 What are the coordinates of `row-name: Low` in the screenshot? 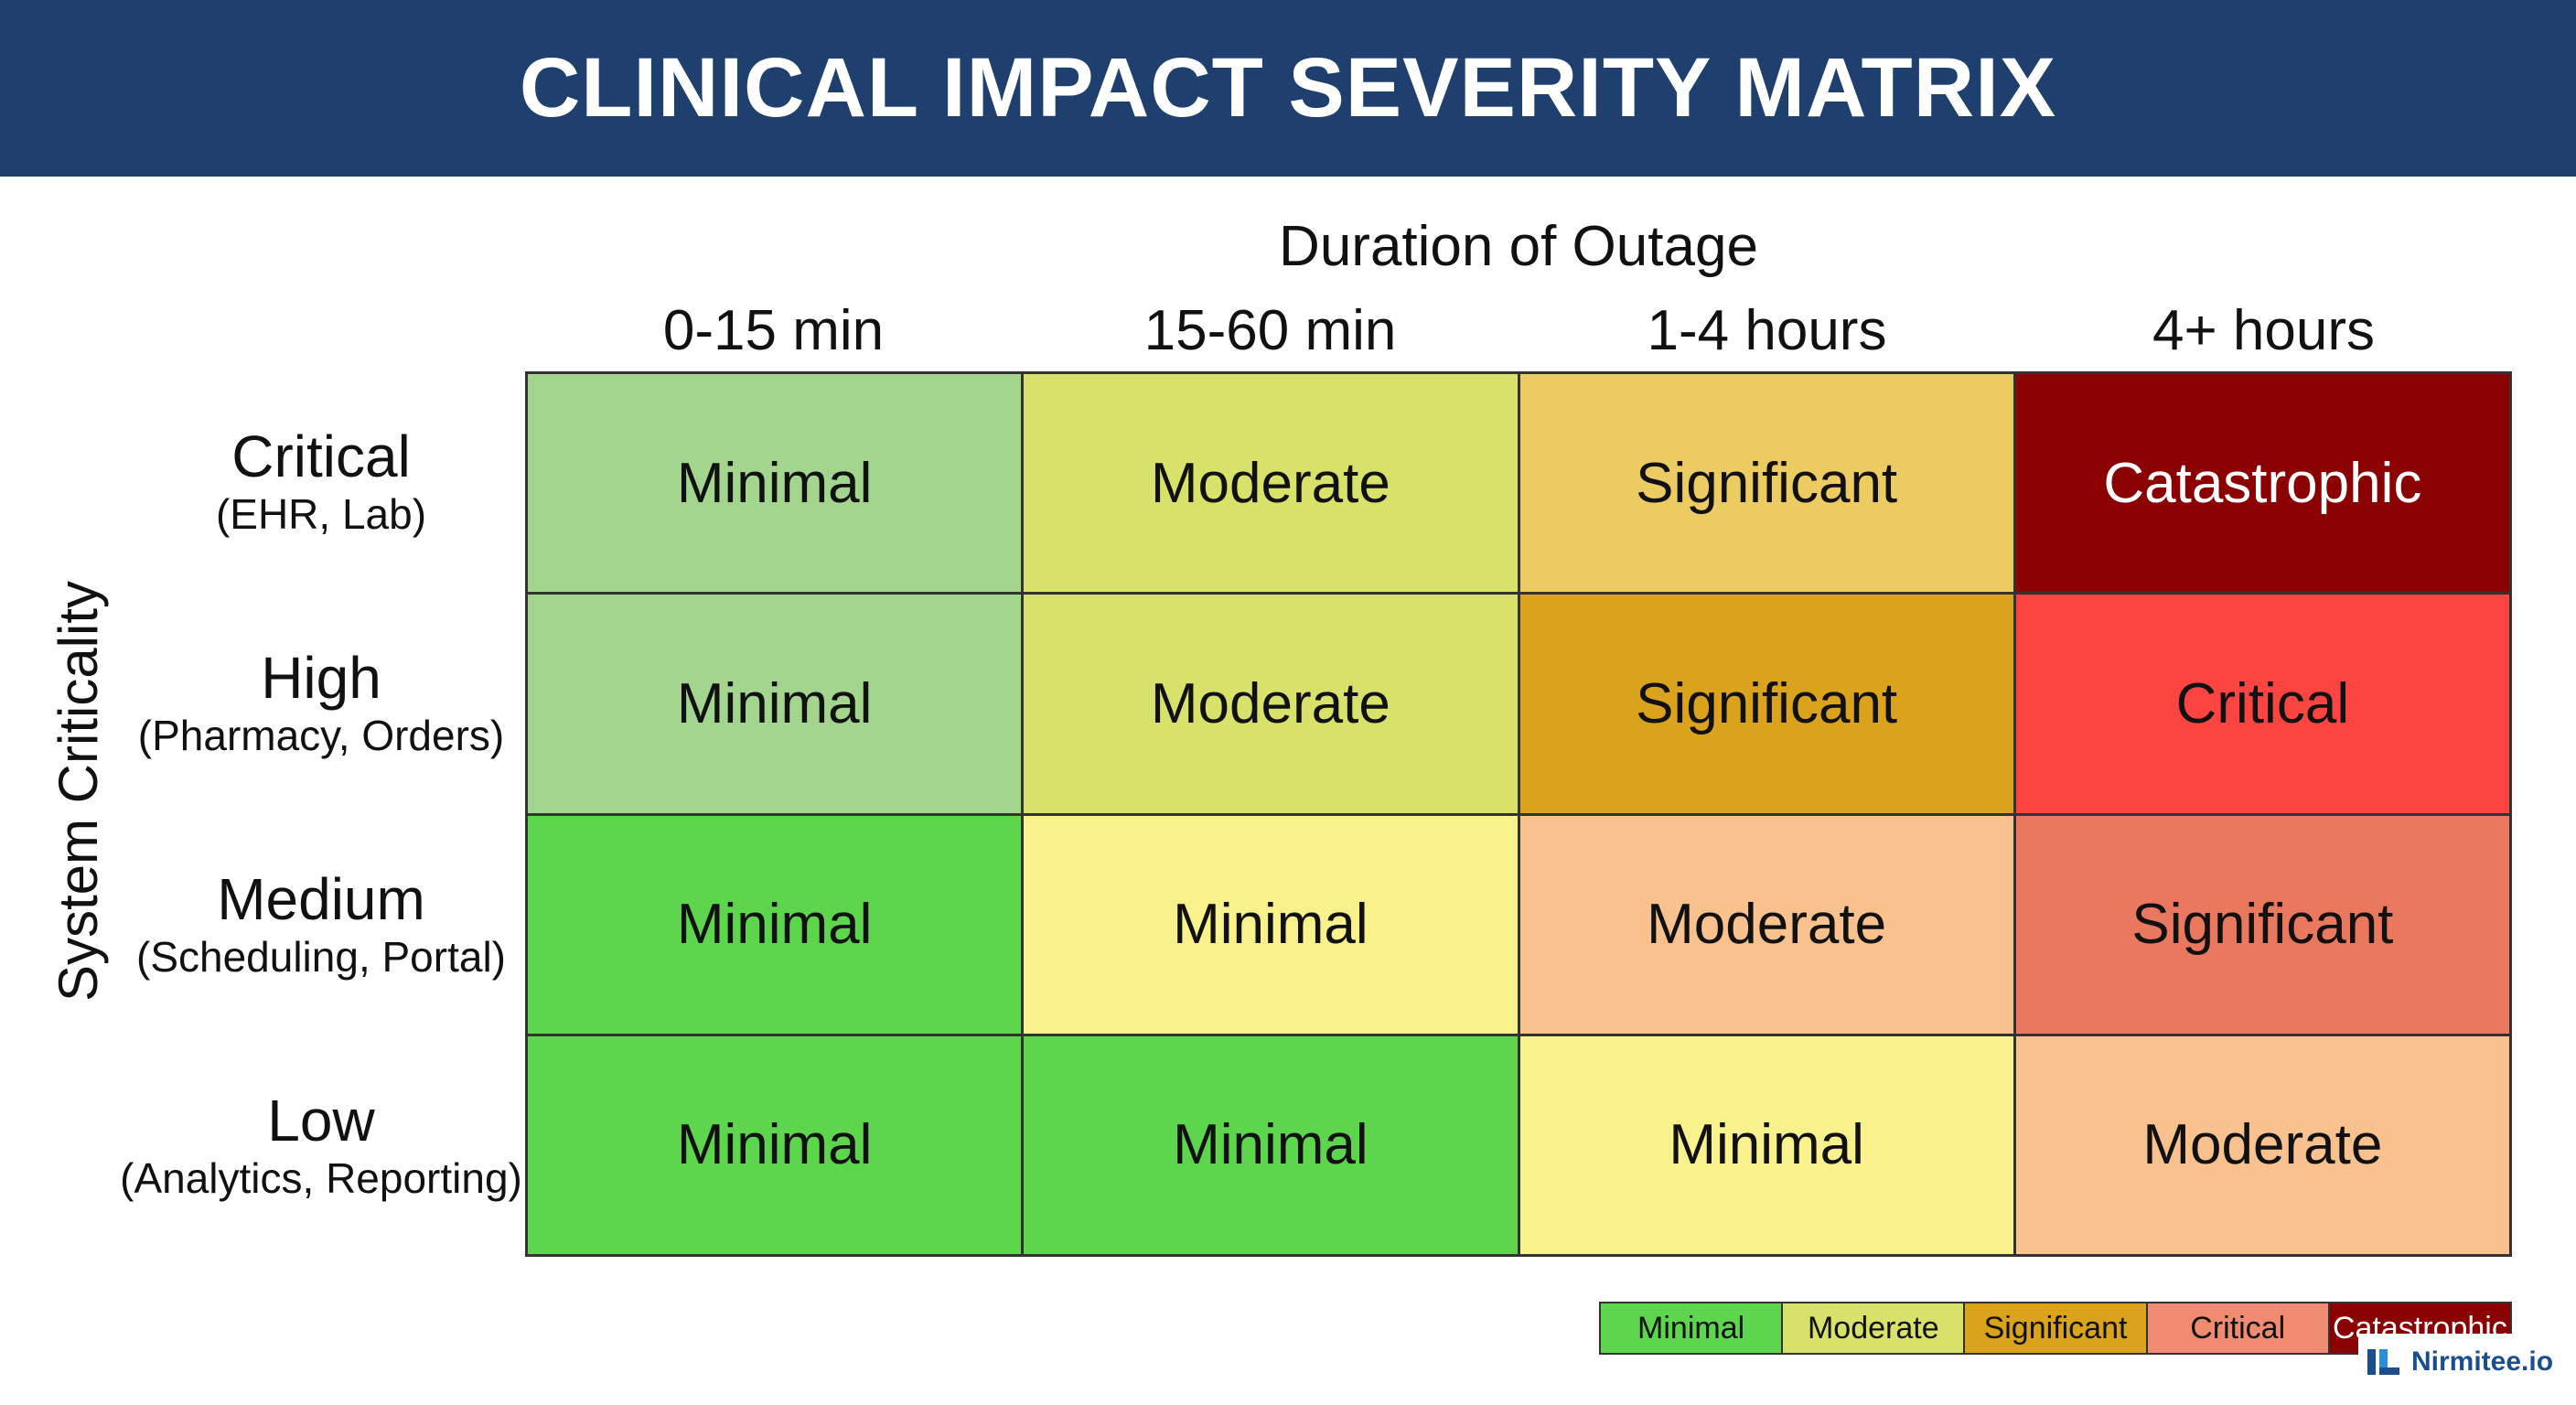 It's located at (321, 1120).